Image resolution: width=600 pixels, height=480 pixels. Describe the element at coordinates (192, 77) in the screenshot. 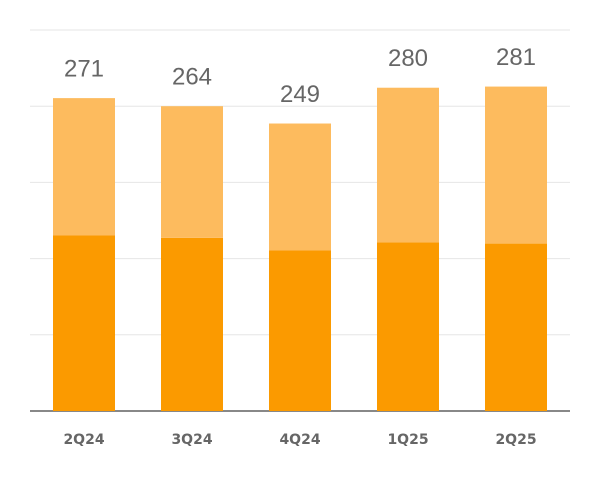

I see `total-label: 264` at that location.